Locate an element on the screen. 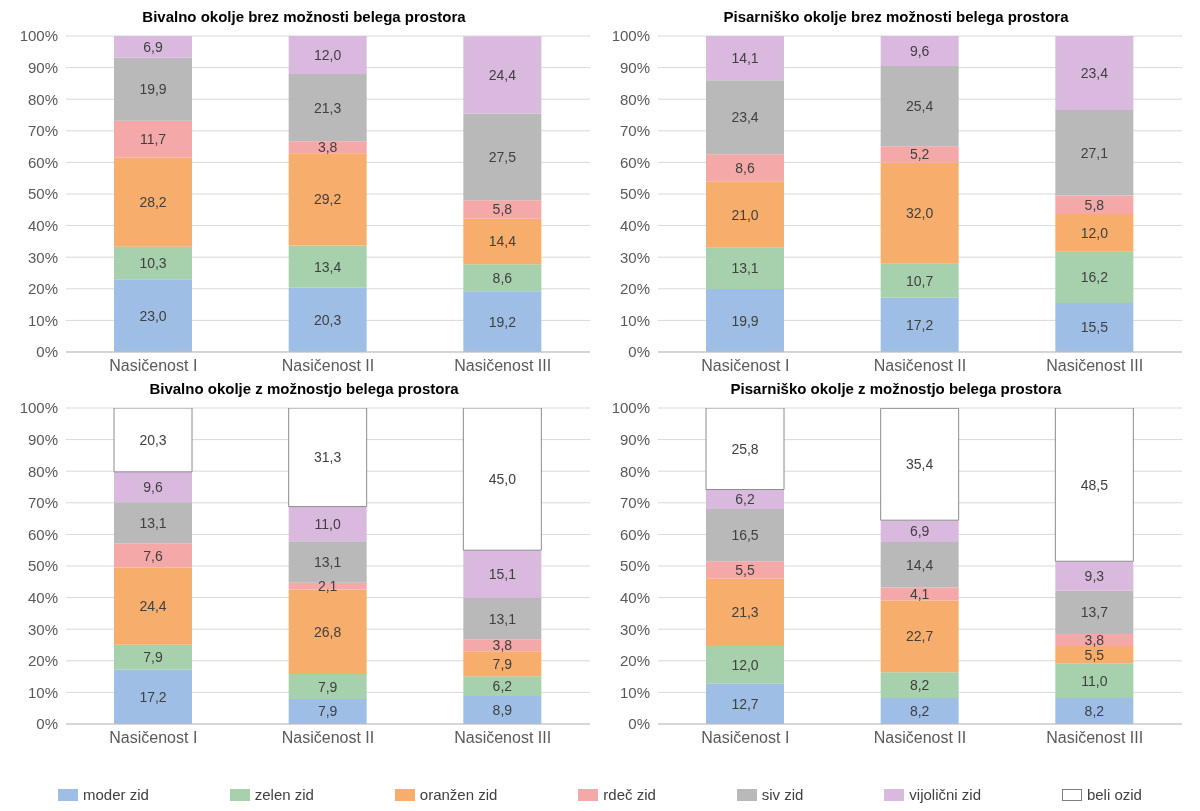 This screenshot has width=1200, height=811. data-label: 7,6 is located at coordinates (153, 555).